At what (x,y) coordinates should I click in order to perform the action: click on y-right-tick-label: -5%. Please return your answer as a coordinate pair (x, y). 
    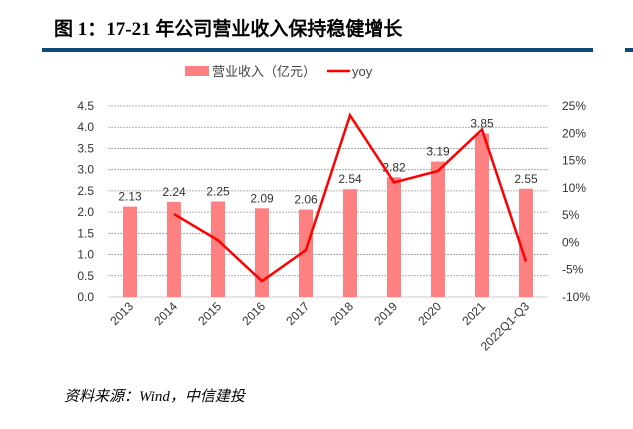
    Looking at the image, I should click on (573, 270).